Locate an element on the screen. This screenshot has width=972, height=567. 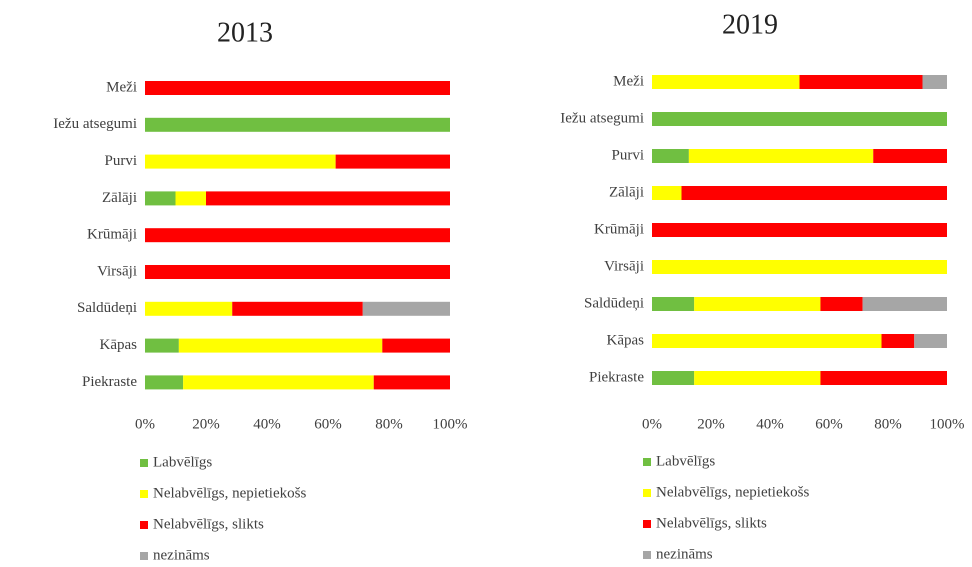
chart-title: 2013 is located at coordinates (245, 32).